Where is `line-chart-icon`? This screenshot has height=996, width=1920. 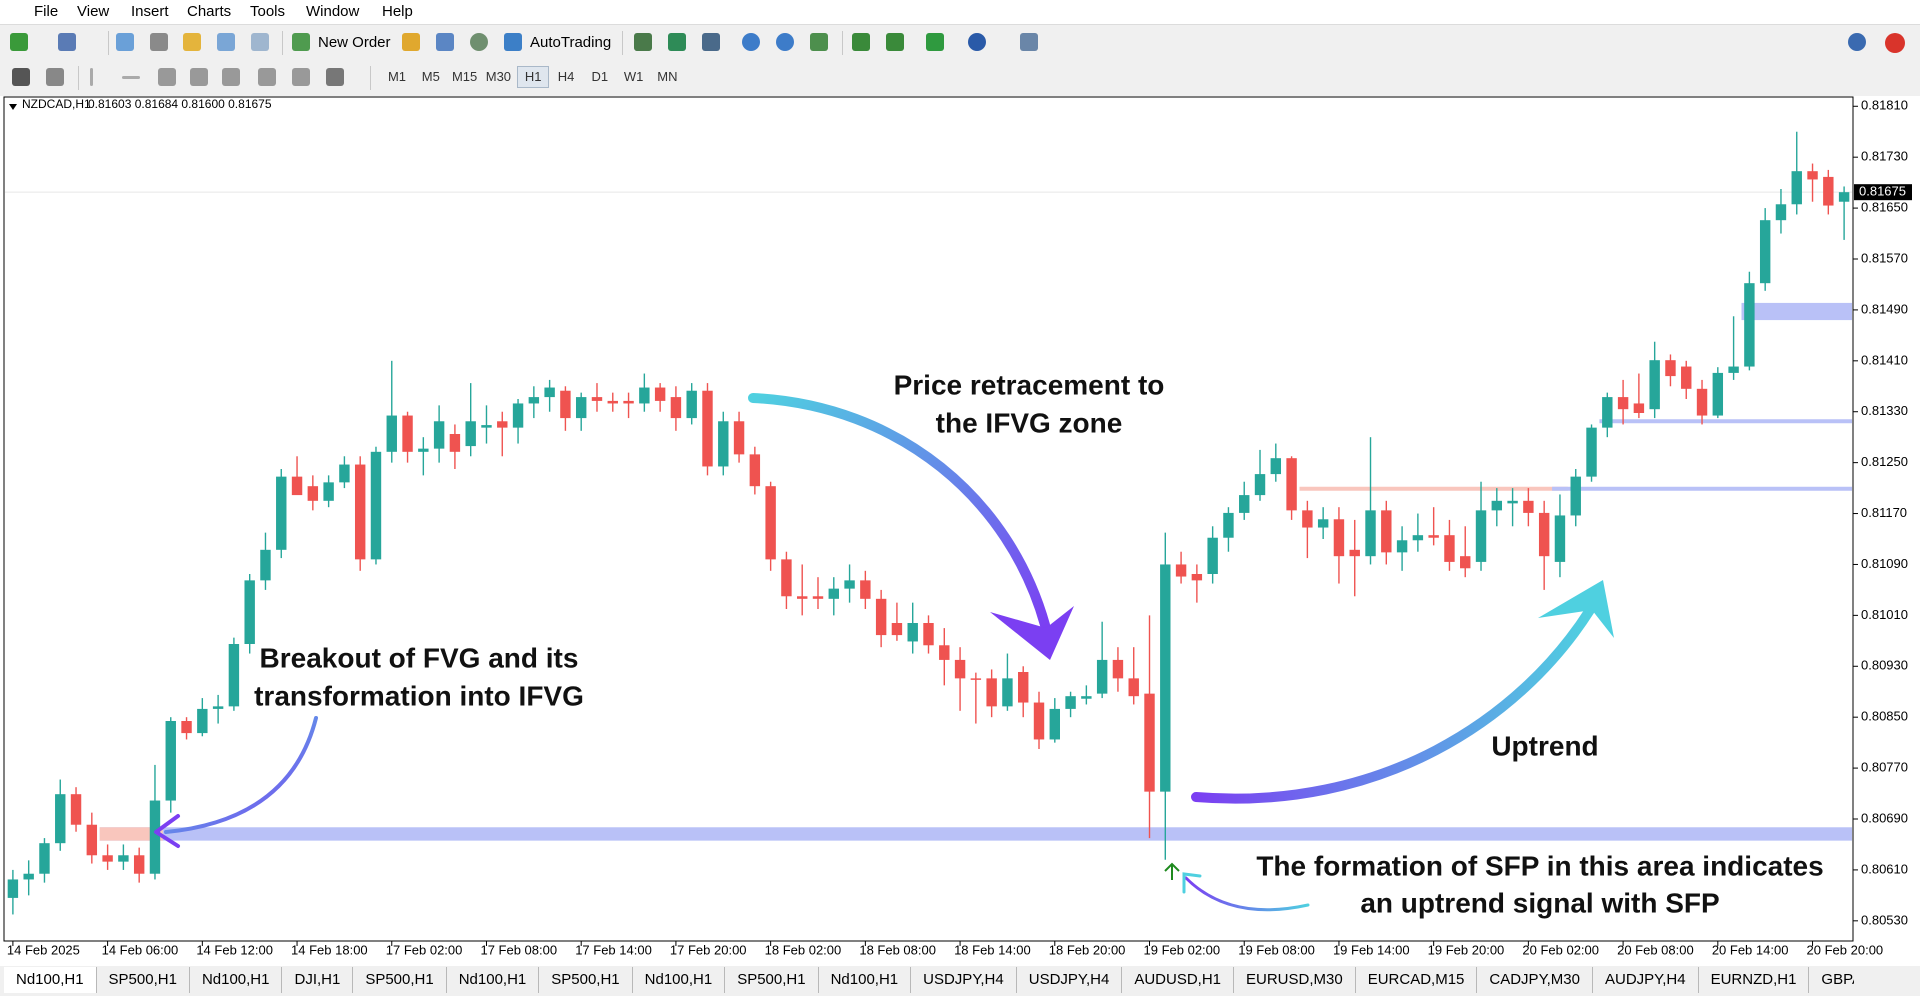
line-chart-icon is located at coordinates (711, 42).